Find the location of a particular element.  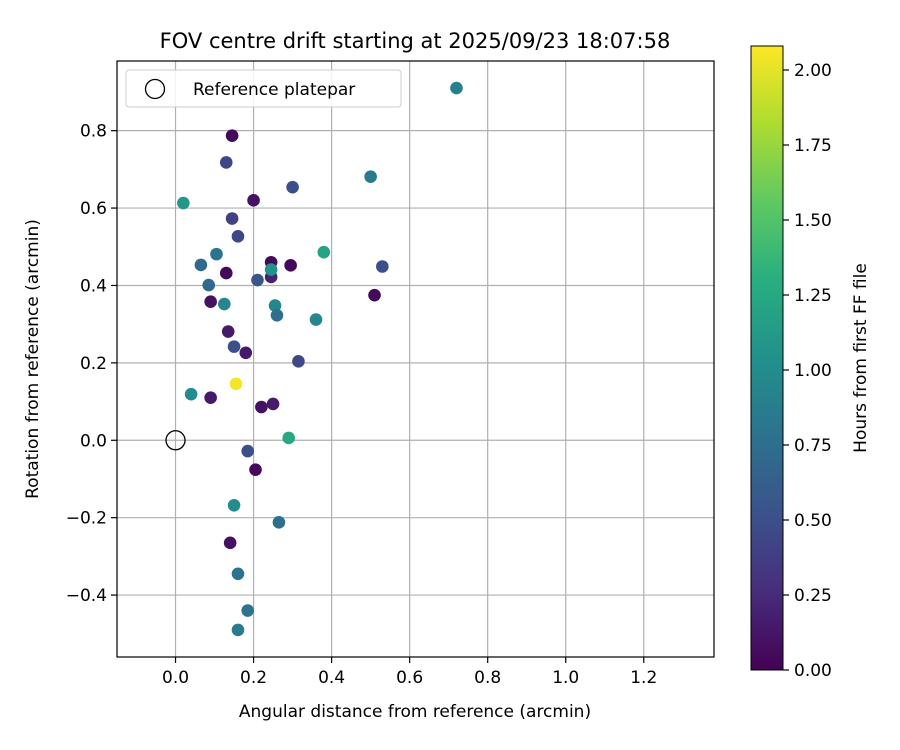

y-tick-label-6: 0.8 is located at coordinates (93, 132).